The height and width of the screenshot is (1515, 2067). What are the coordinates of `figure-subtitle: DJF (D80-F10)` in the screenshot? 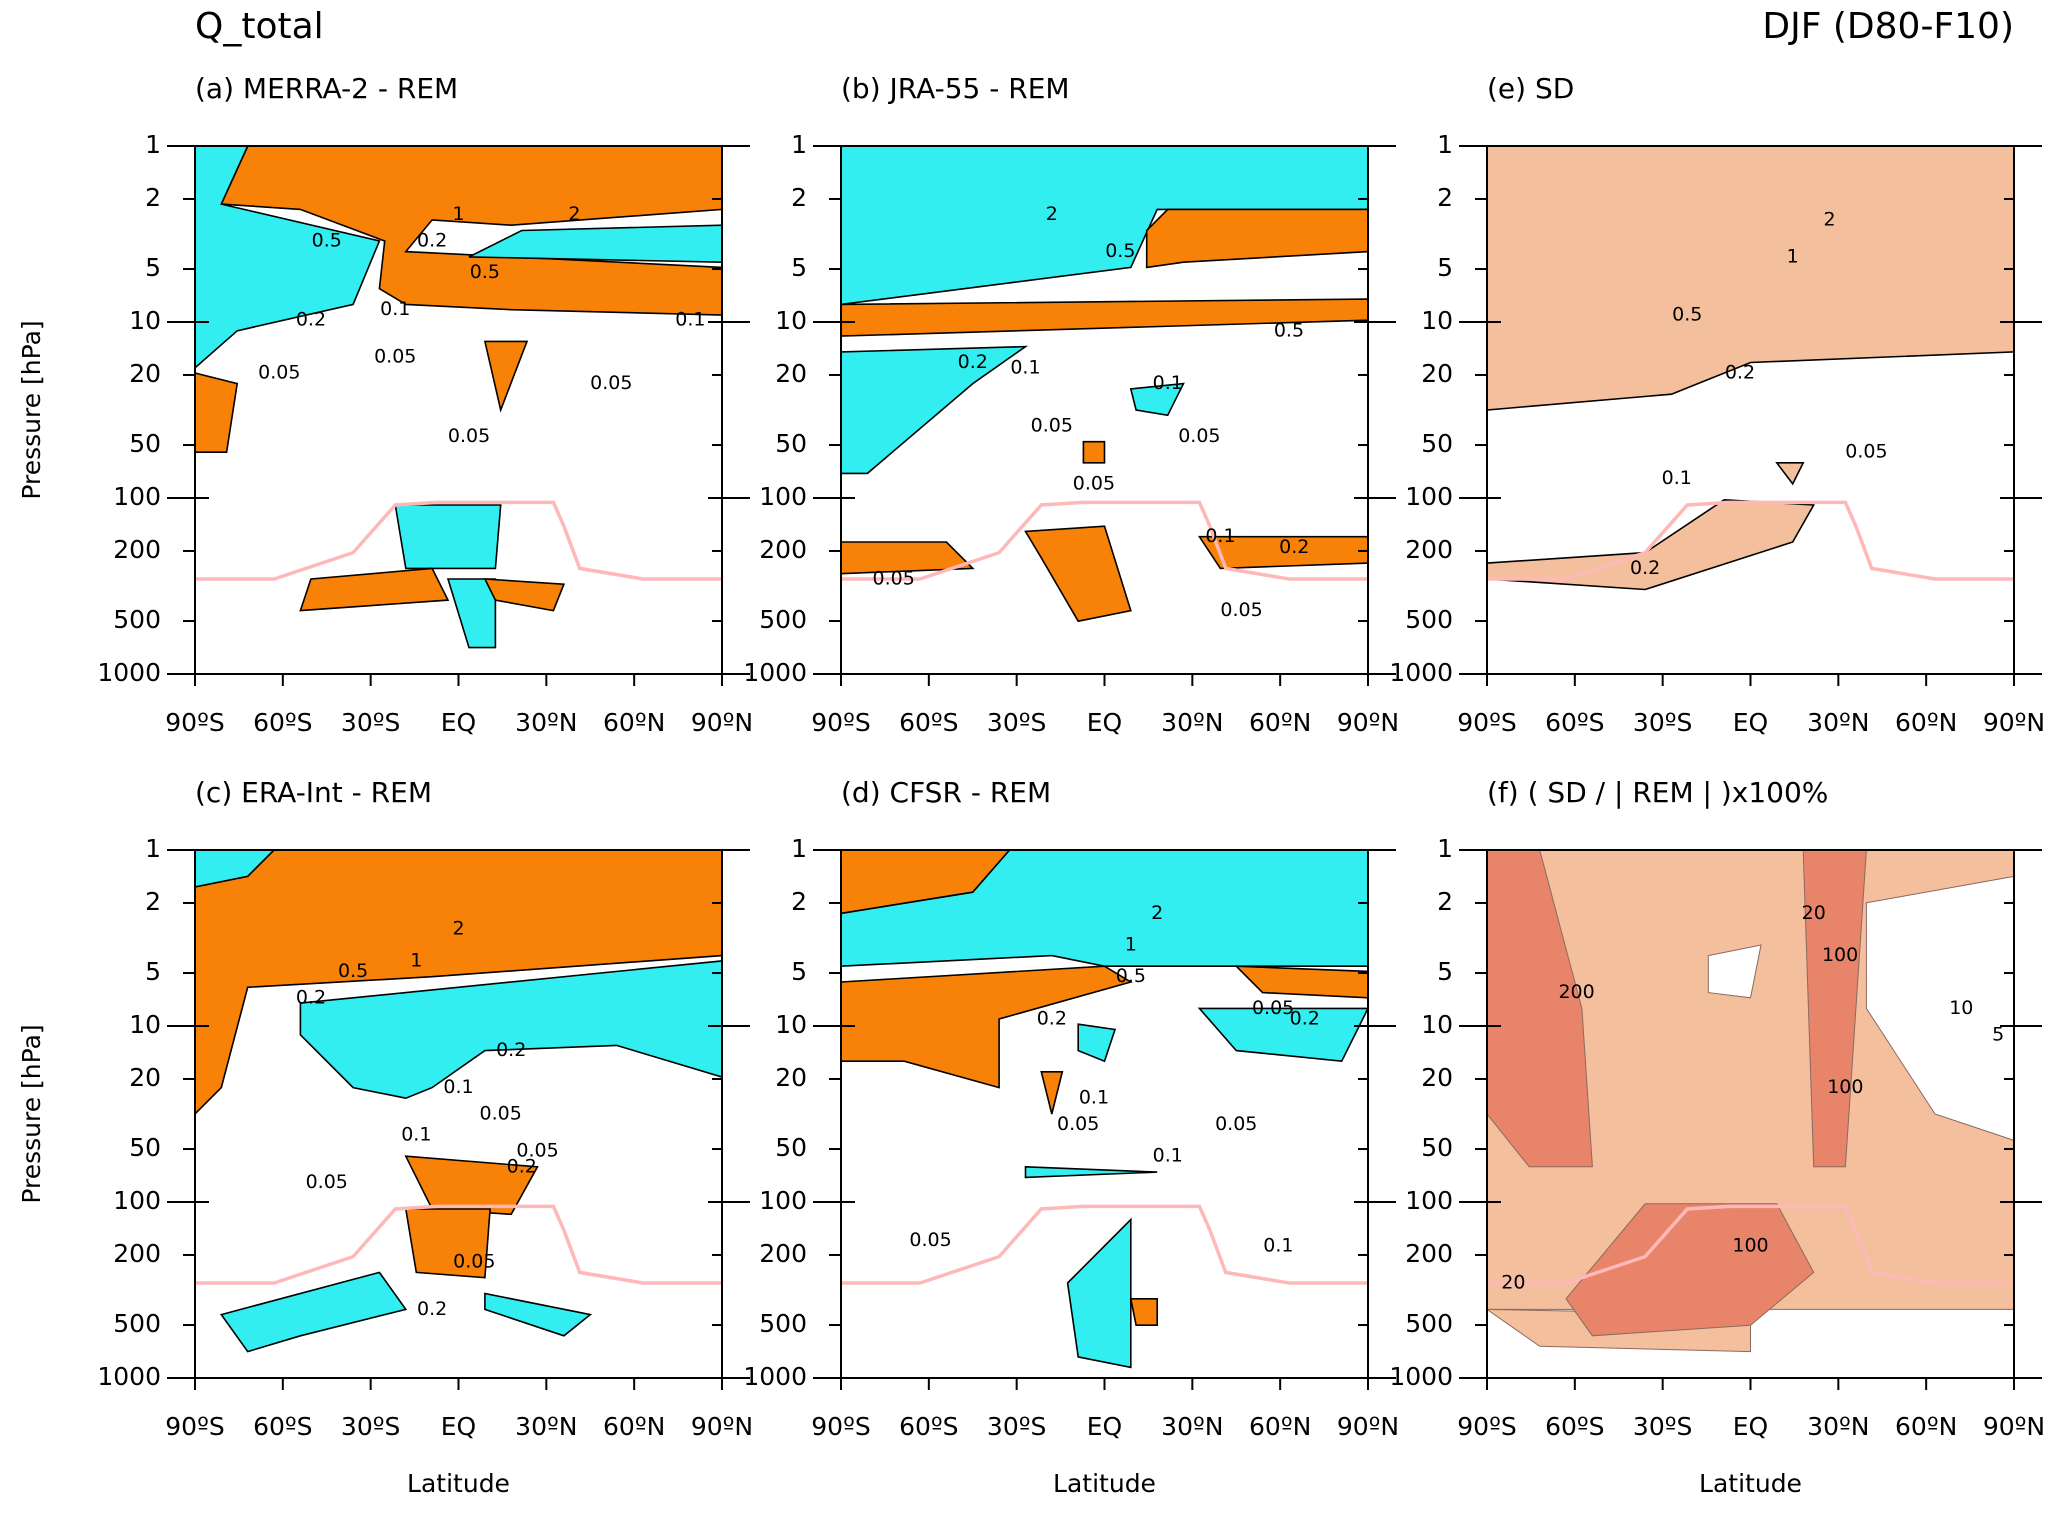 It's located at (1888, 26).